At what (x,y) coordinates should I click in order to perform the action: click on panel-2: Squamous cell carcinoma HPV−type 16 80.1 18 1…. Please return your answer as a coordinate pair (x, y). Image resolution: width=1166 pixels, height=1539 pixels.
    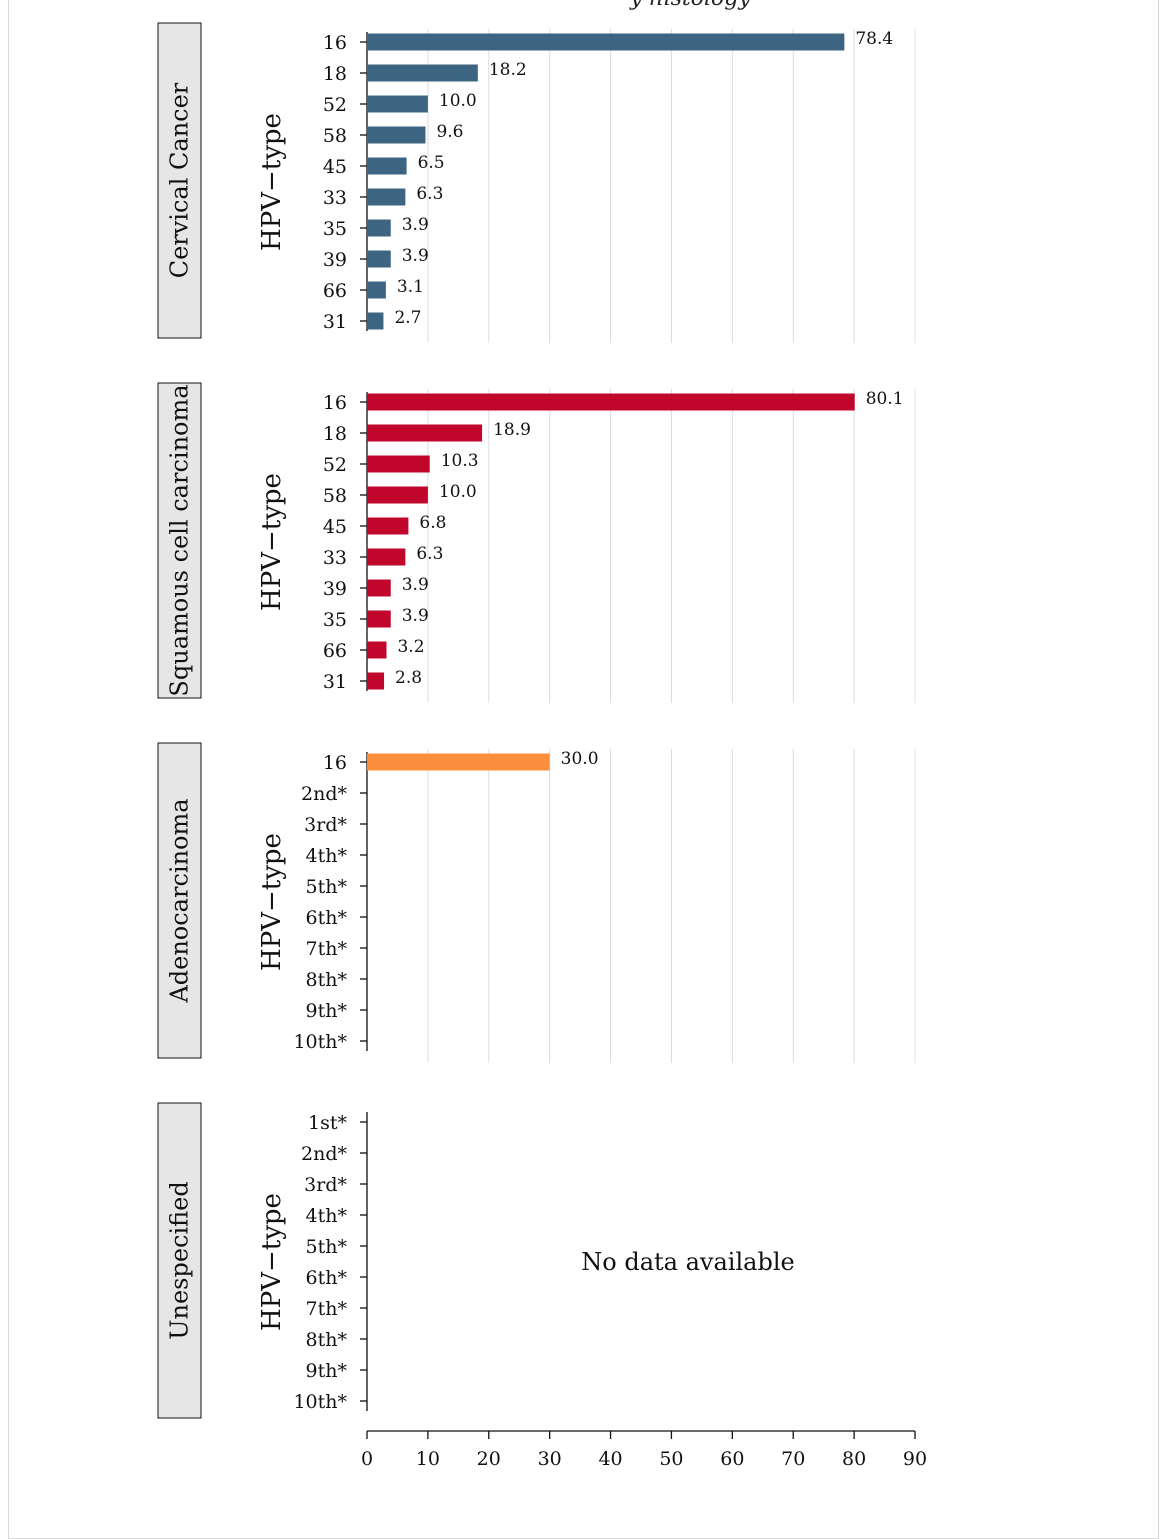
    Looking at the image, I should click on (536, 542).